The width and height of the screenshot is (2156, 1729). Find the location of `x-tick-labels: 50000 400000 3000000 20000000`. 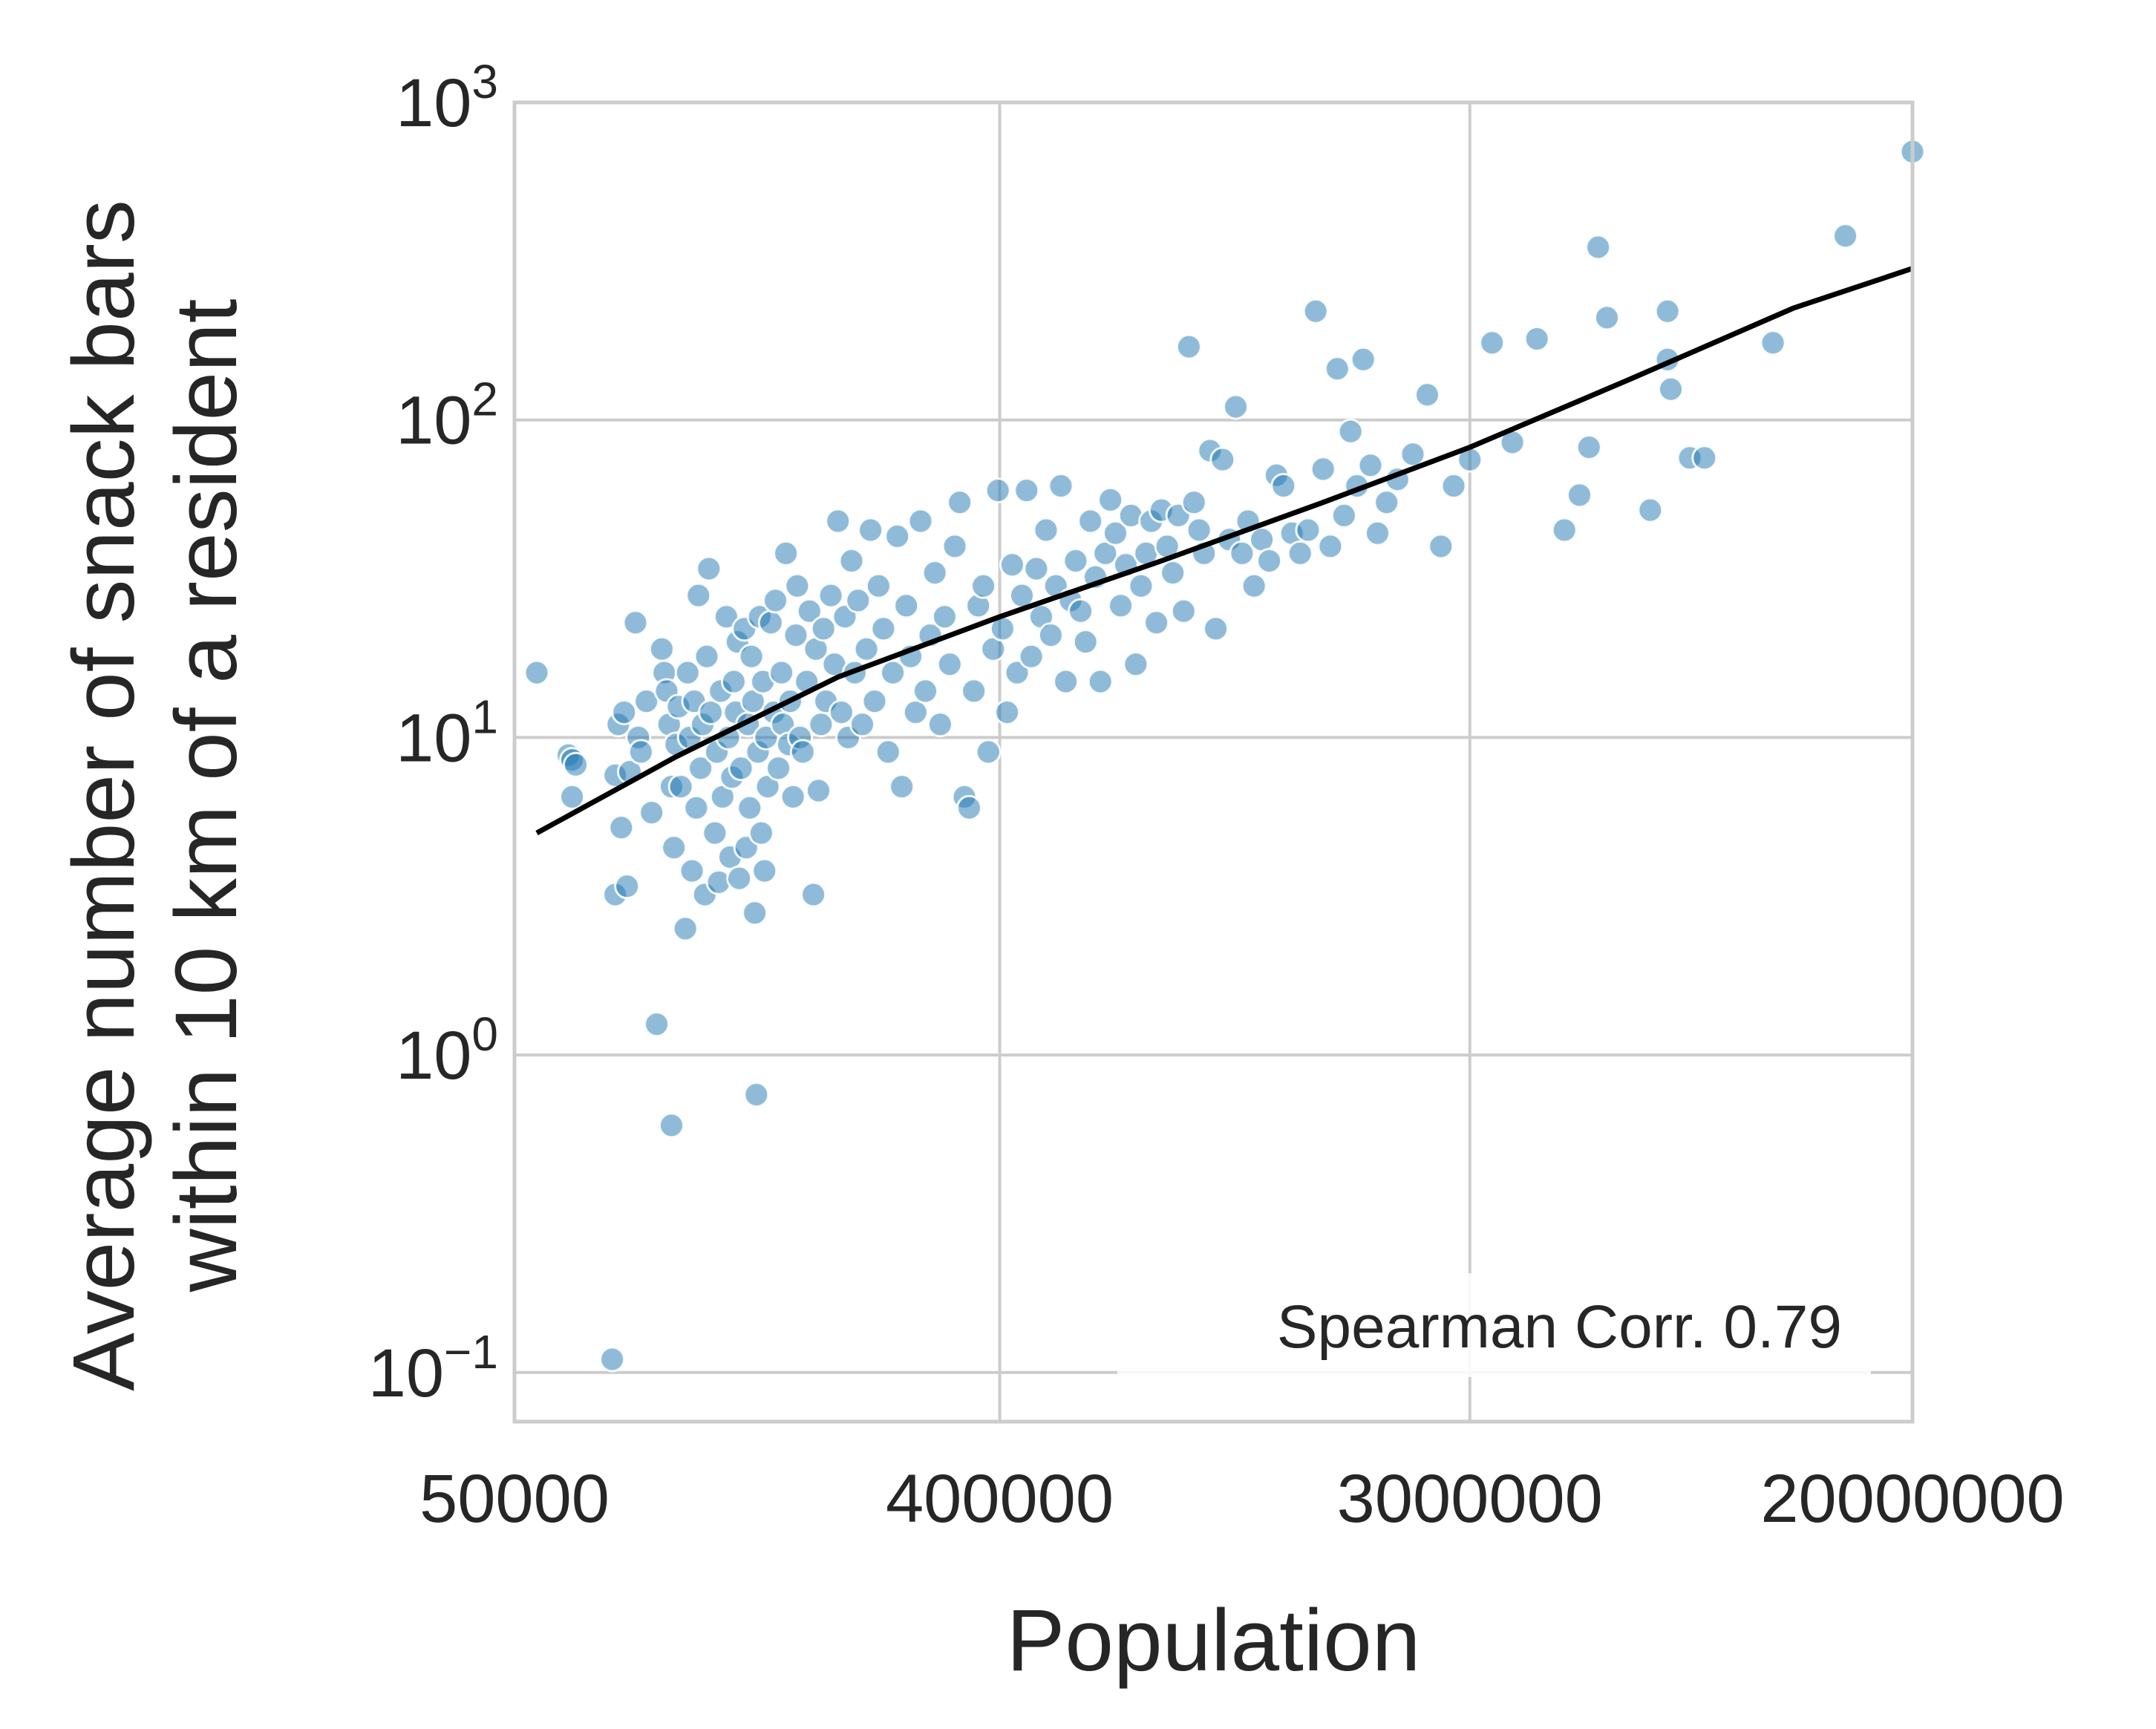

x-tick-labels: 50000 400000 3000000 20000000 is located at coordinates (1242, 1499).